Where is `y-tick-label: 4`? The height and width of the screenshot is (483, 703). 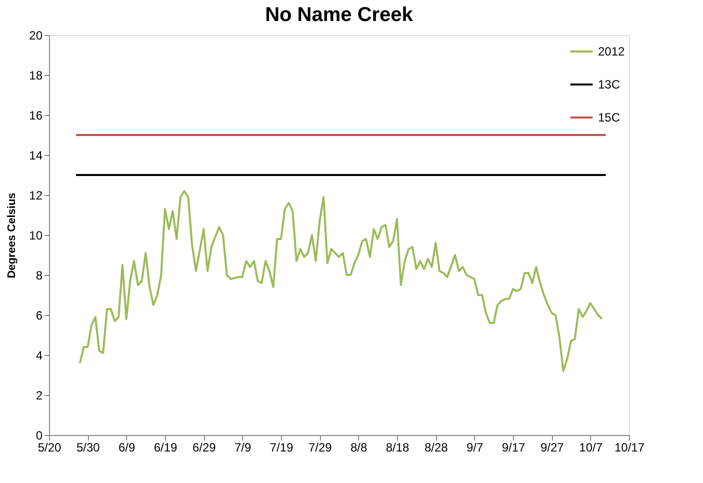 y-tick-label: 4 is located at coordinates (39, 355).